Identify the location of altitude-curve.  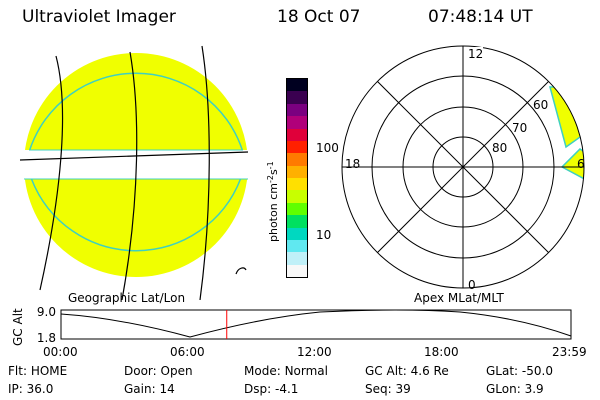
(316, 323).